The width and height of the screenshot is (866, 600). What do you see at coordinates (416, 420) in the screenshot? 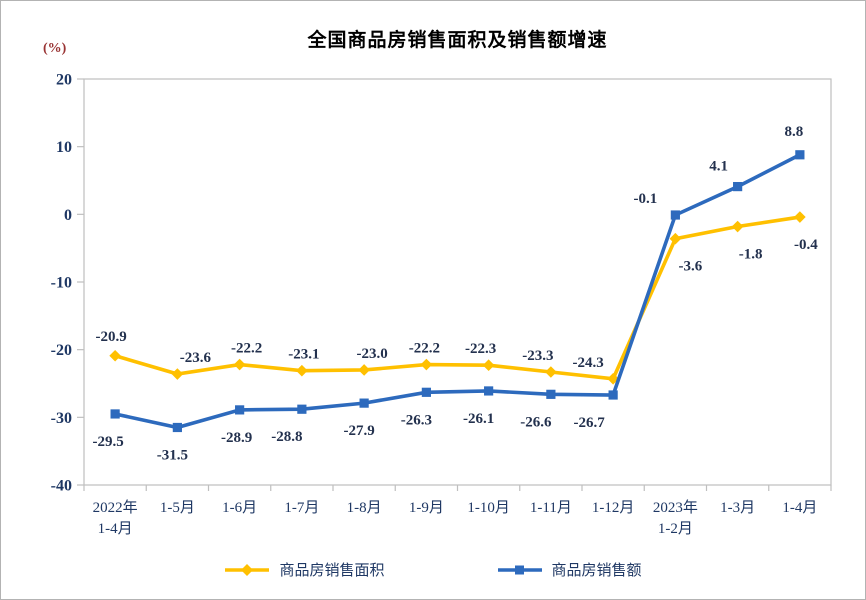
I see `data-label: -26.3` at bounding box center [416, 420].